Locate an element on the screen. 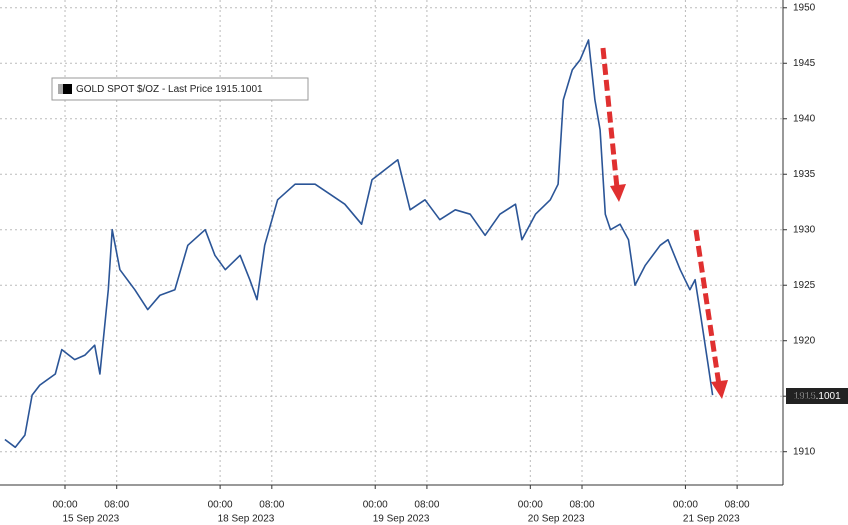  y-tick-label: 1930 is located at coordinates (804, 229).